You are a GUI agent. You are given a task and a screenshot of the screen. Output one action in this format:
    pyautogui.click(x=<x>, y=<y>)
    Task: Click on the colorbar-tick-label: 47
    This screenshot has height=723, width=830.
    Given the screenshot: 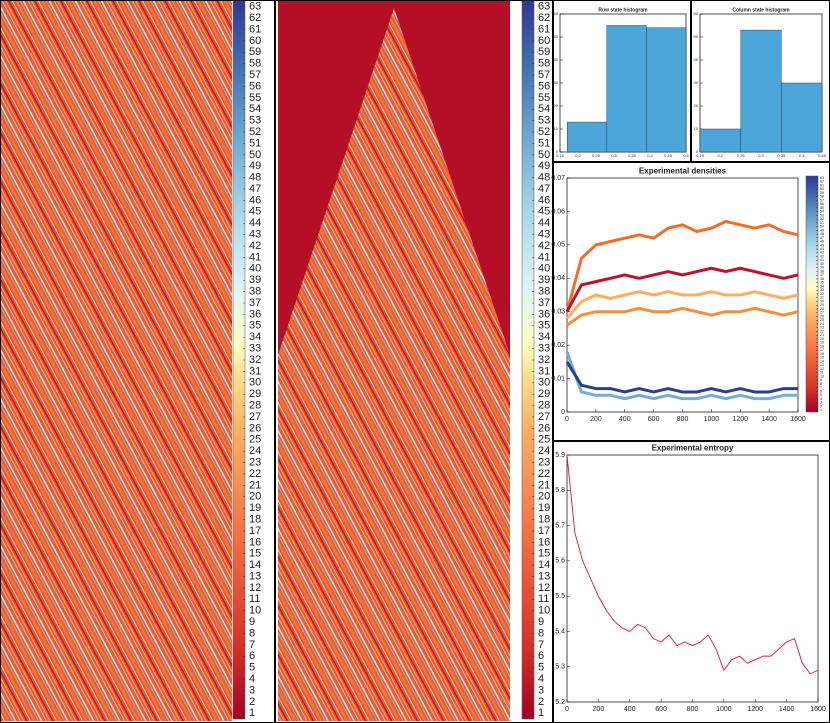 What is the action you would take?
    pyautogui.click(x=255, y=189)
    